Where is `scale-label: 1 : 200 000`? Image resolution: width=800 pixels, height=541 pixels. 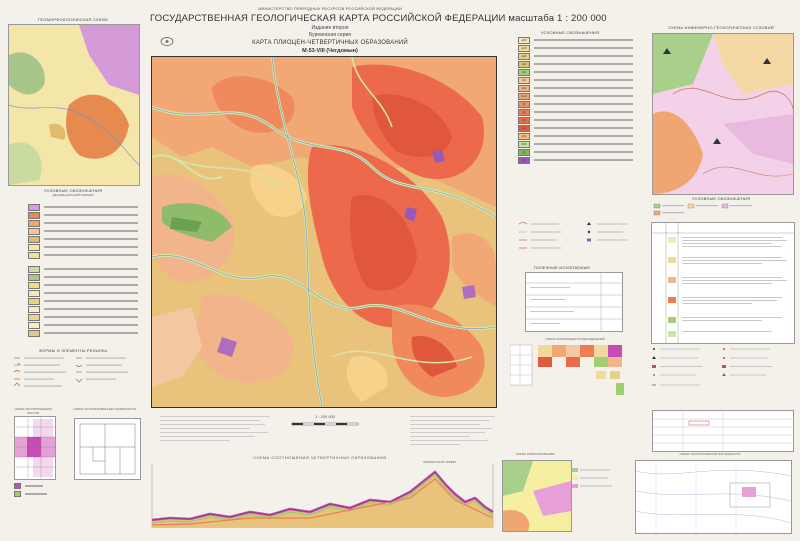 scale-label: 1 : 200 000 is located at coordinates (325, 416).